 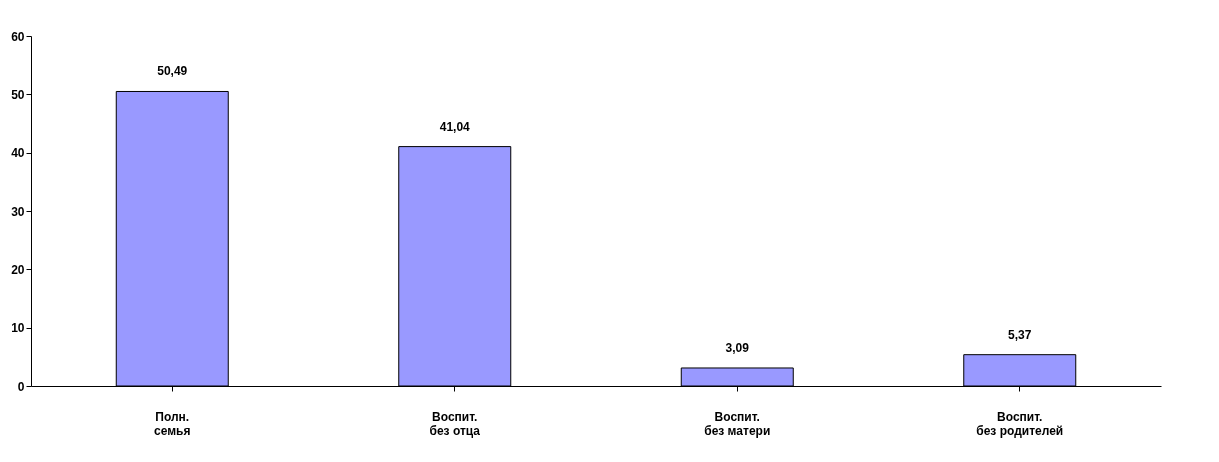 I want to click on y-tick-label: 20, so click(x=18, y=269).